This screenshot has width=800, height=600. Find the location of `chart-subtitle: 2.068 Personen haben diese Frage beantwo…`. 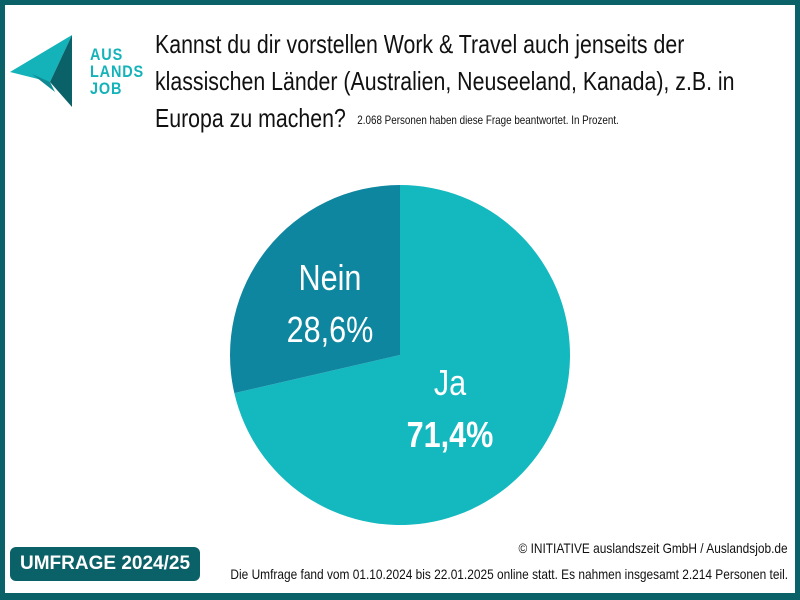

chart-subtitle: 2.068 Personen haben diese Frage beantwo… is located at coordinates (488, 119).